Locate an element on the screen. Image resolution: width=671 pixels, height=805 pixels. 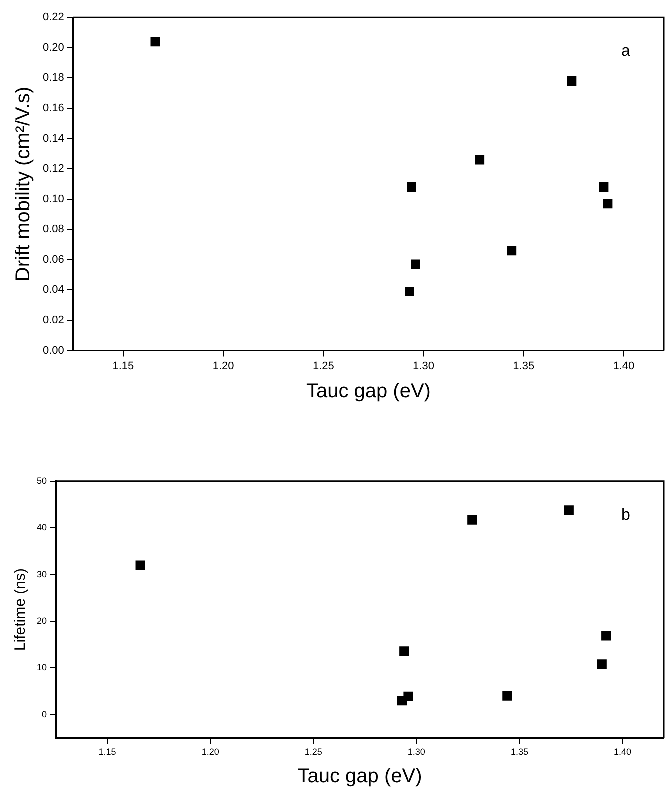
y-tick-label: 0.00 is located at coordinates (53, 350).